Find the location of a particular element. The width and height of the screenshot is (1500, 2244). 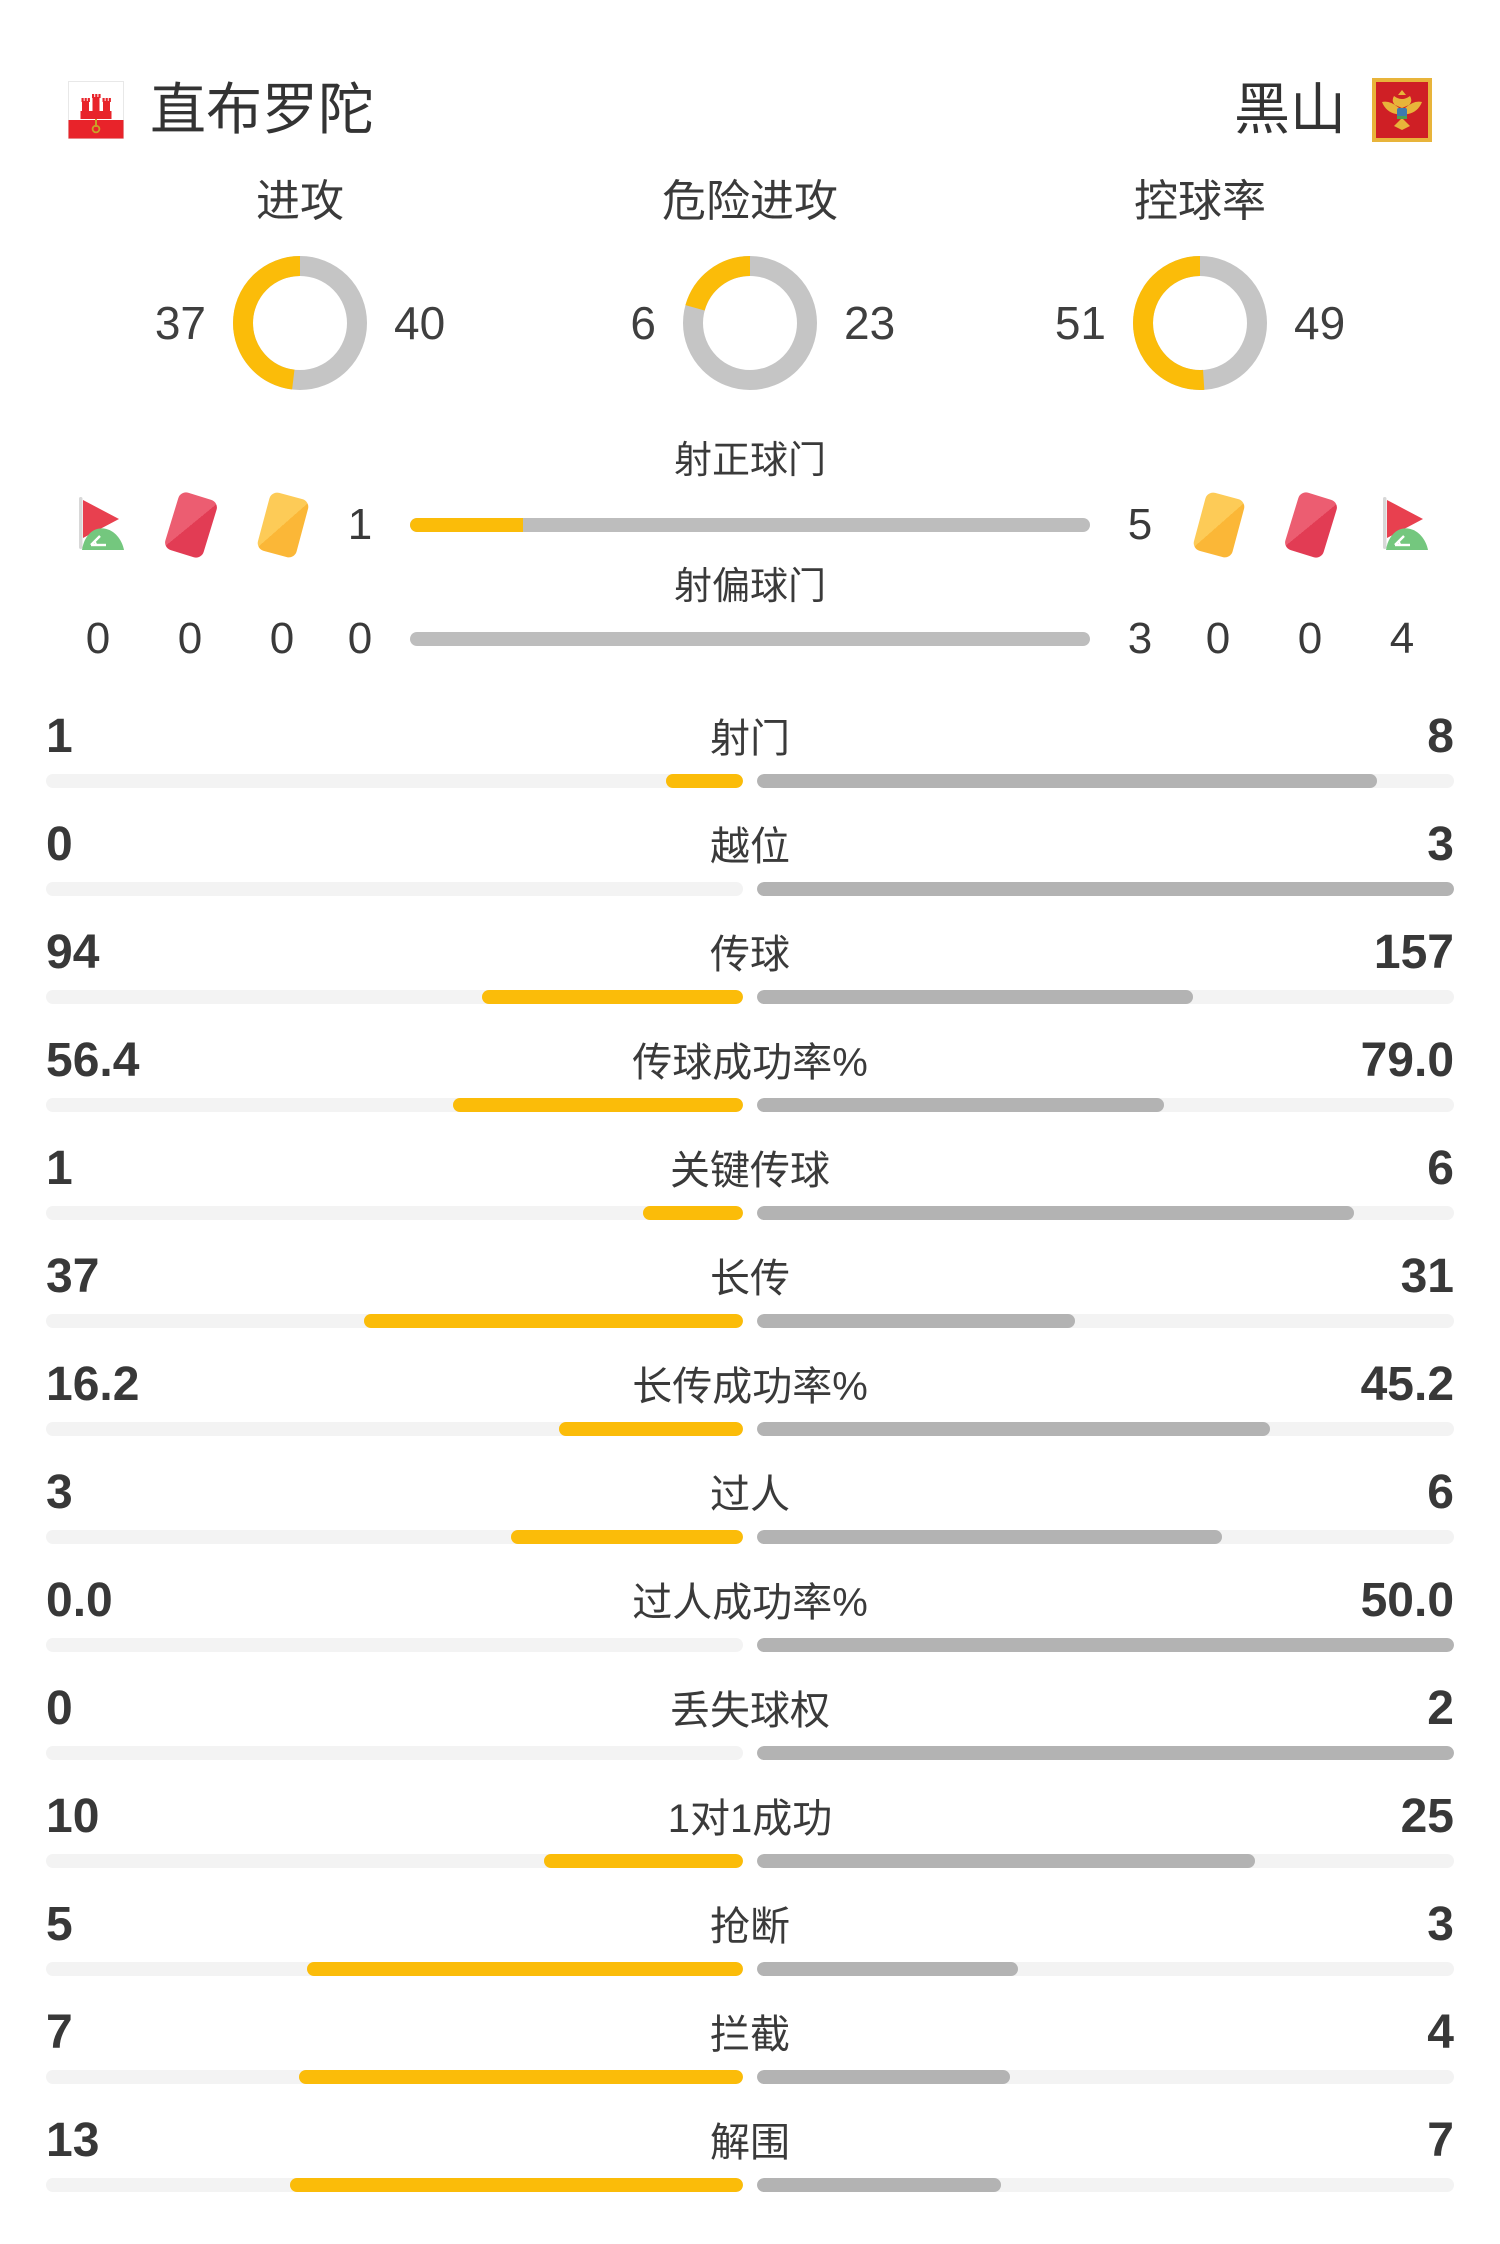

stat-row: 10 1对1成功 25 is located at coordinates (750, 1830).